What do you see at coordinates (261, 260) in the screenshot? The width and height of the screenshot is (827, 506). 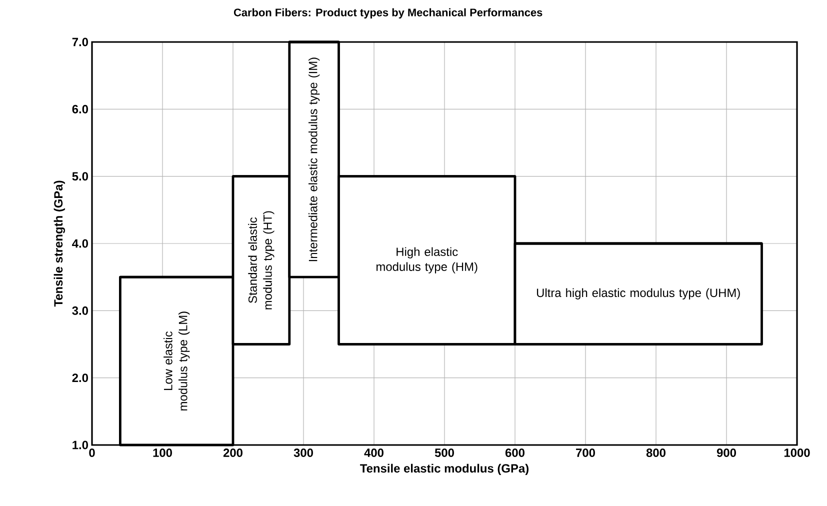 I see `series-label: Standard elastic modulus type (HT)` at bounding box center [261, 260].